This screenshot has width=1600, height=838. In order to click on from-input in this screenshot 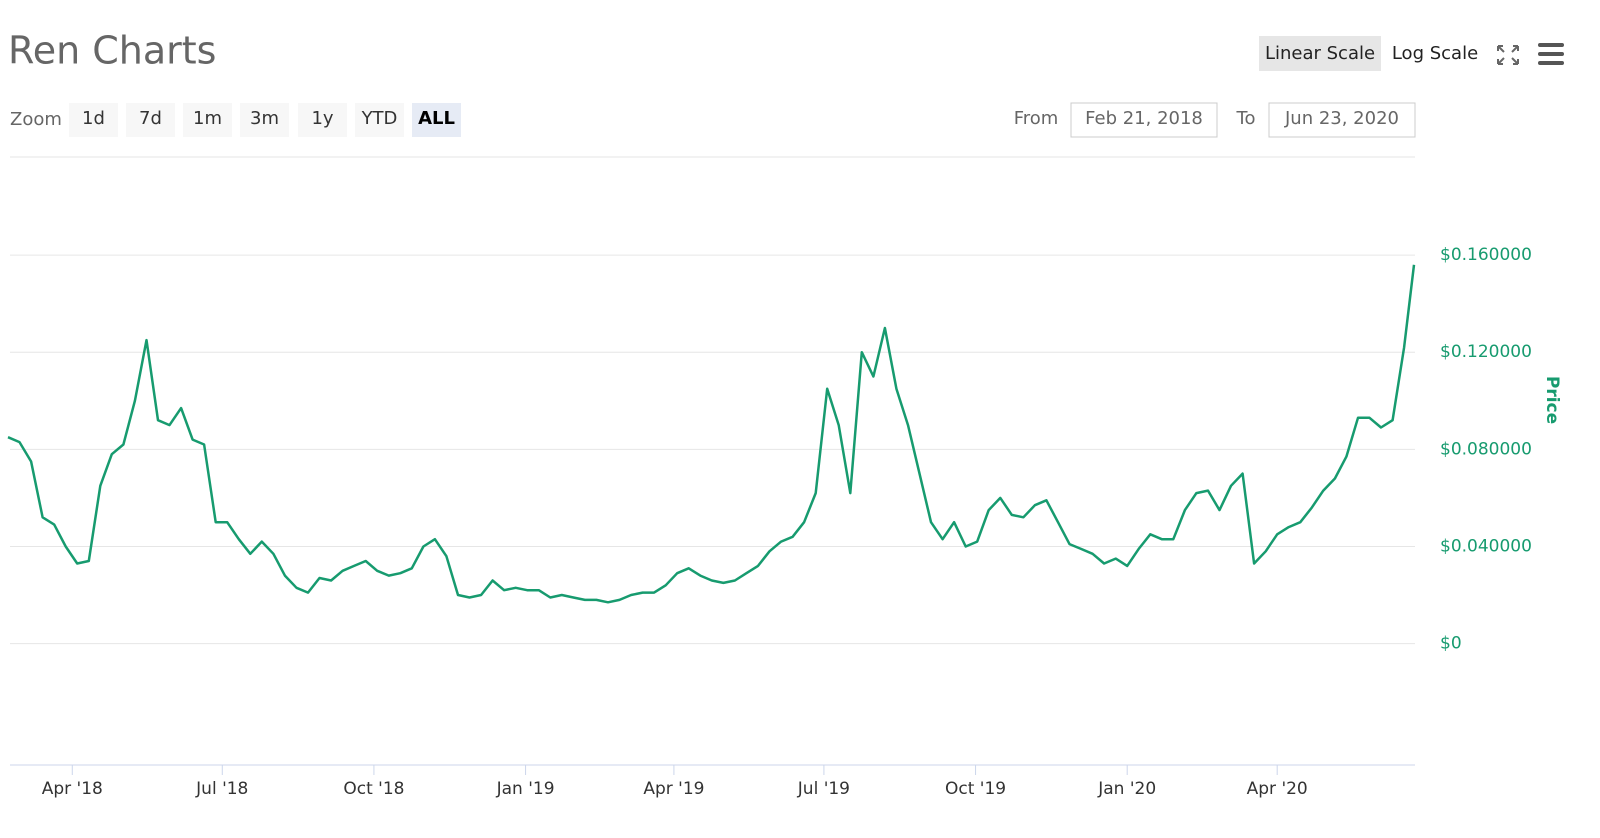, I will do `click(1144, 120)`.